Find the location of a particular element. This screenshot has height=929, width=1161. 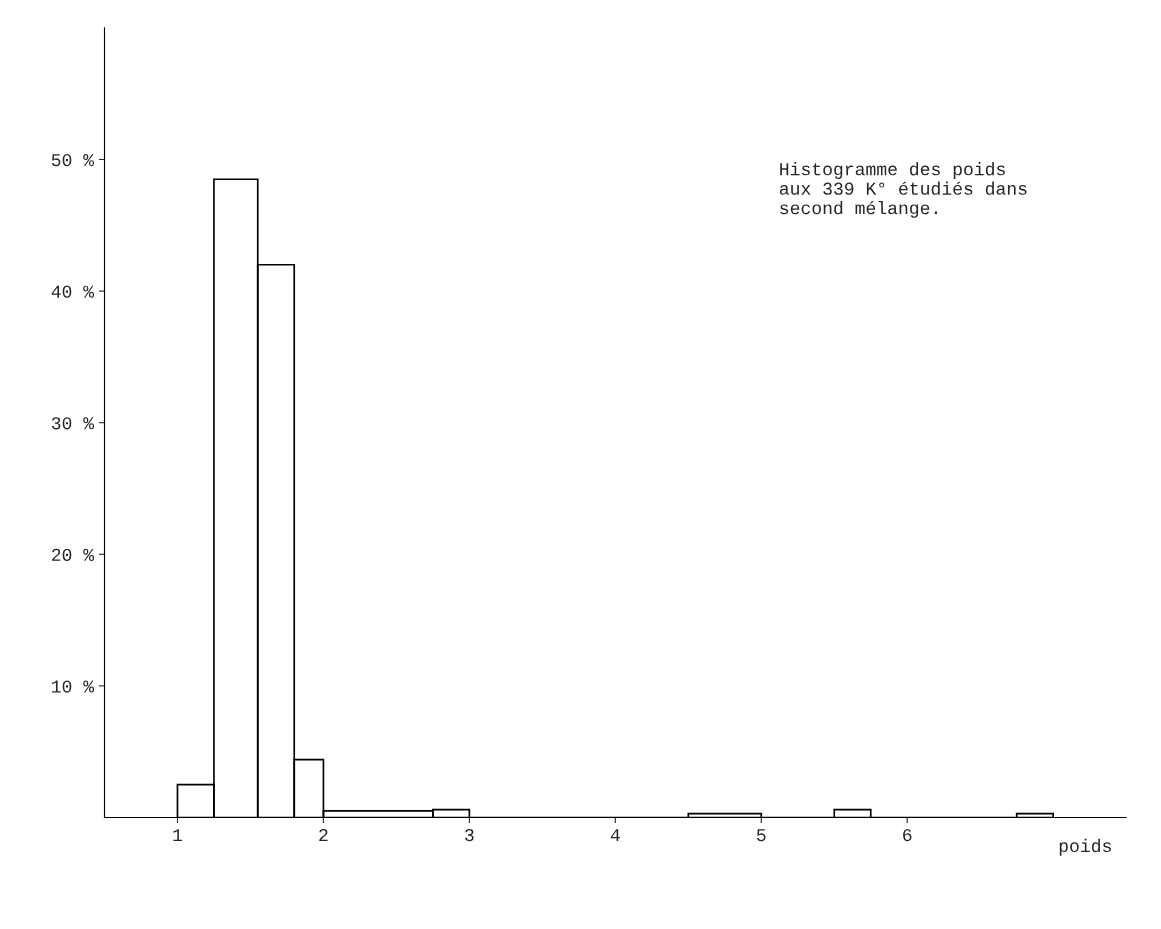

x-axis-title: poids is located at coordinates (1085, 847).